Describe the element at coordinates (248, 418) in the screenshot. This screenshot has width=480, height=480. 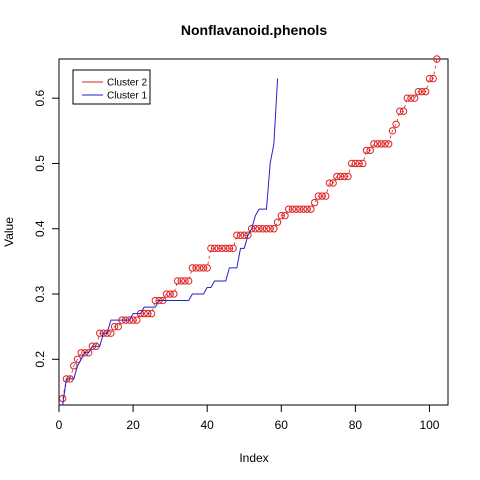
I see `x-axis: 0 20 40 60 80 100` at that location.